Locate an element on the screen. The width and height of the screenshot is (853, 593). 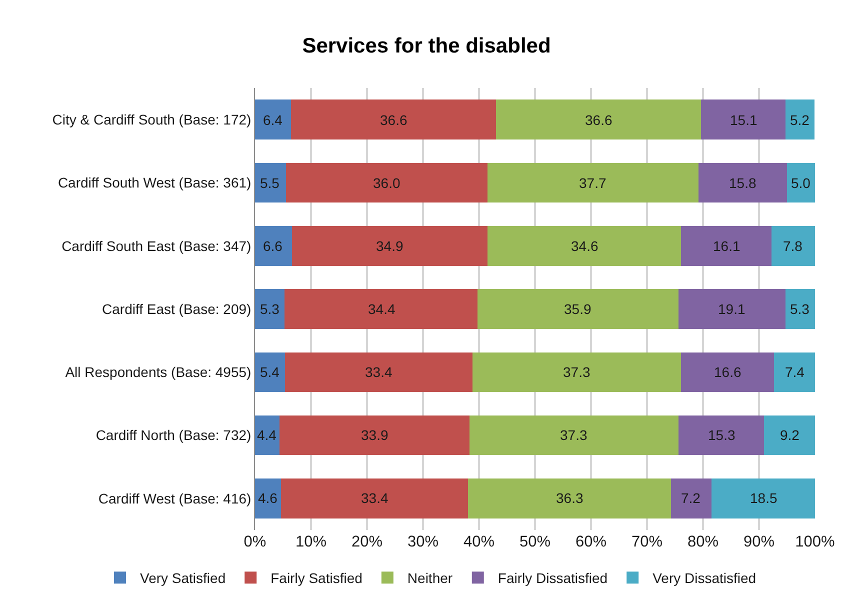
y-tick-label: City & Cardiff South (Base: 172) is located at coordinates (152, 119).